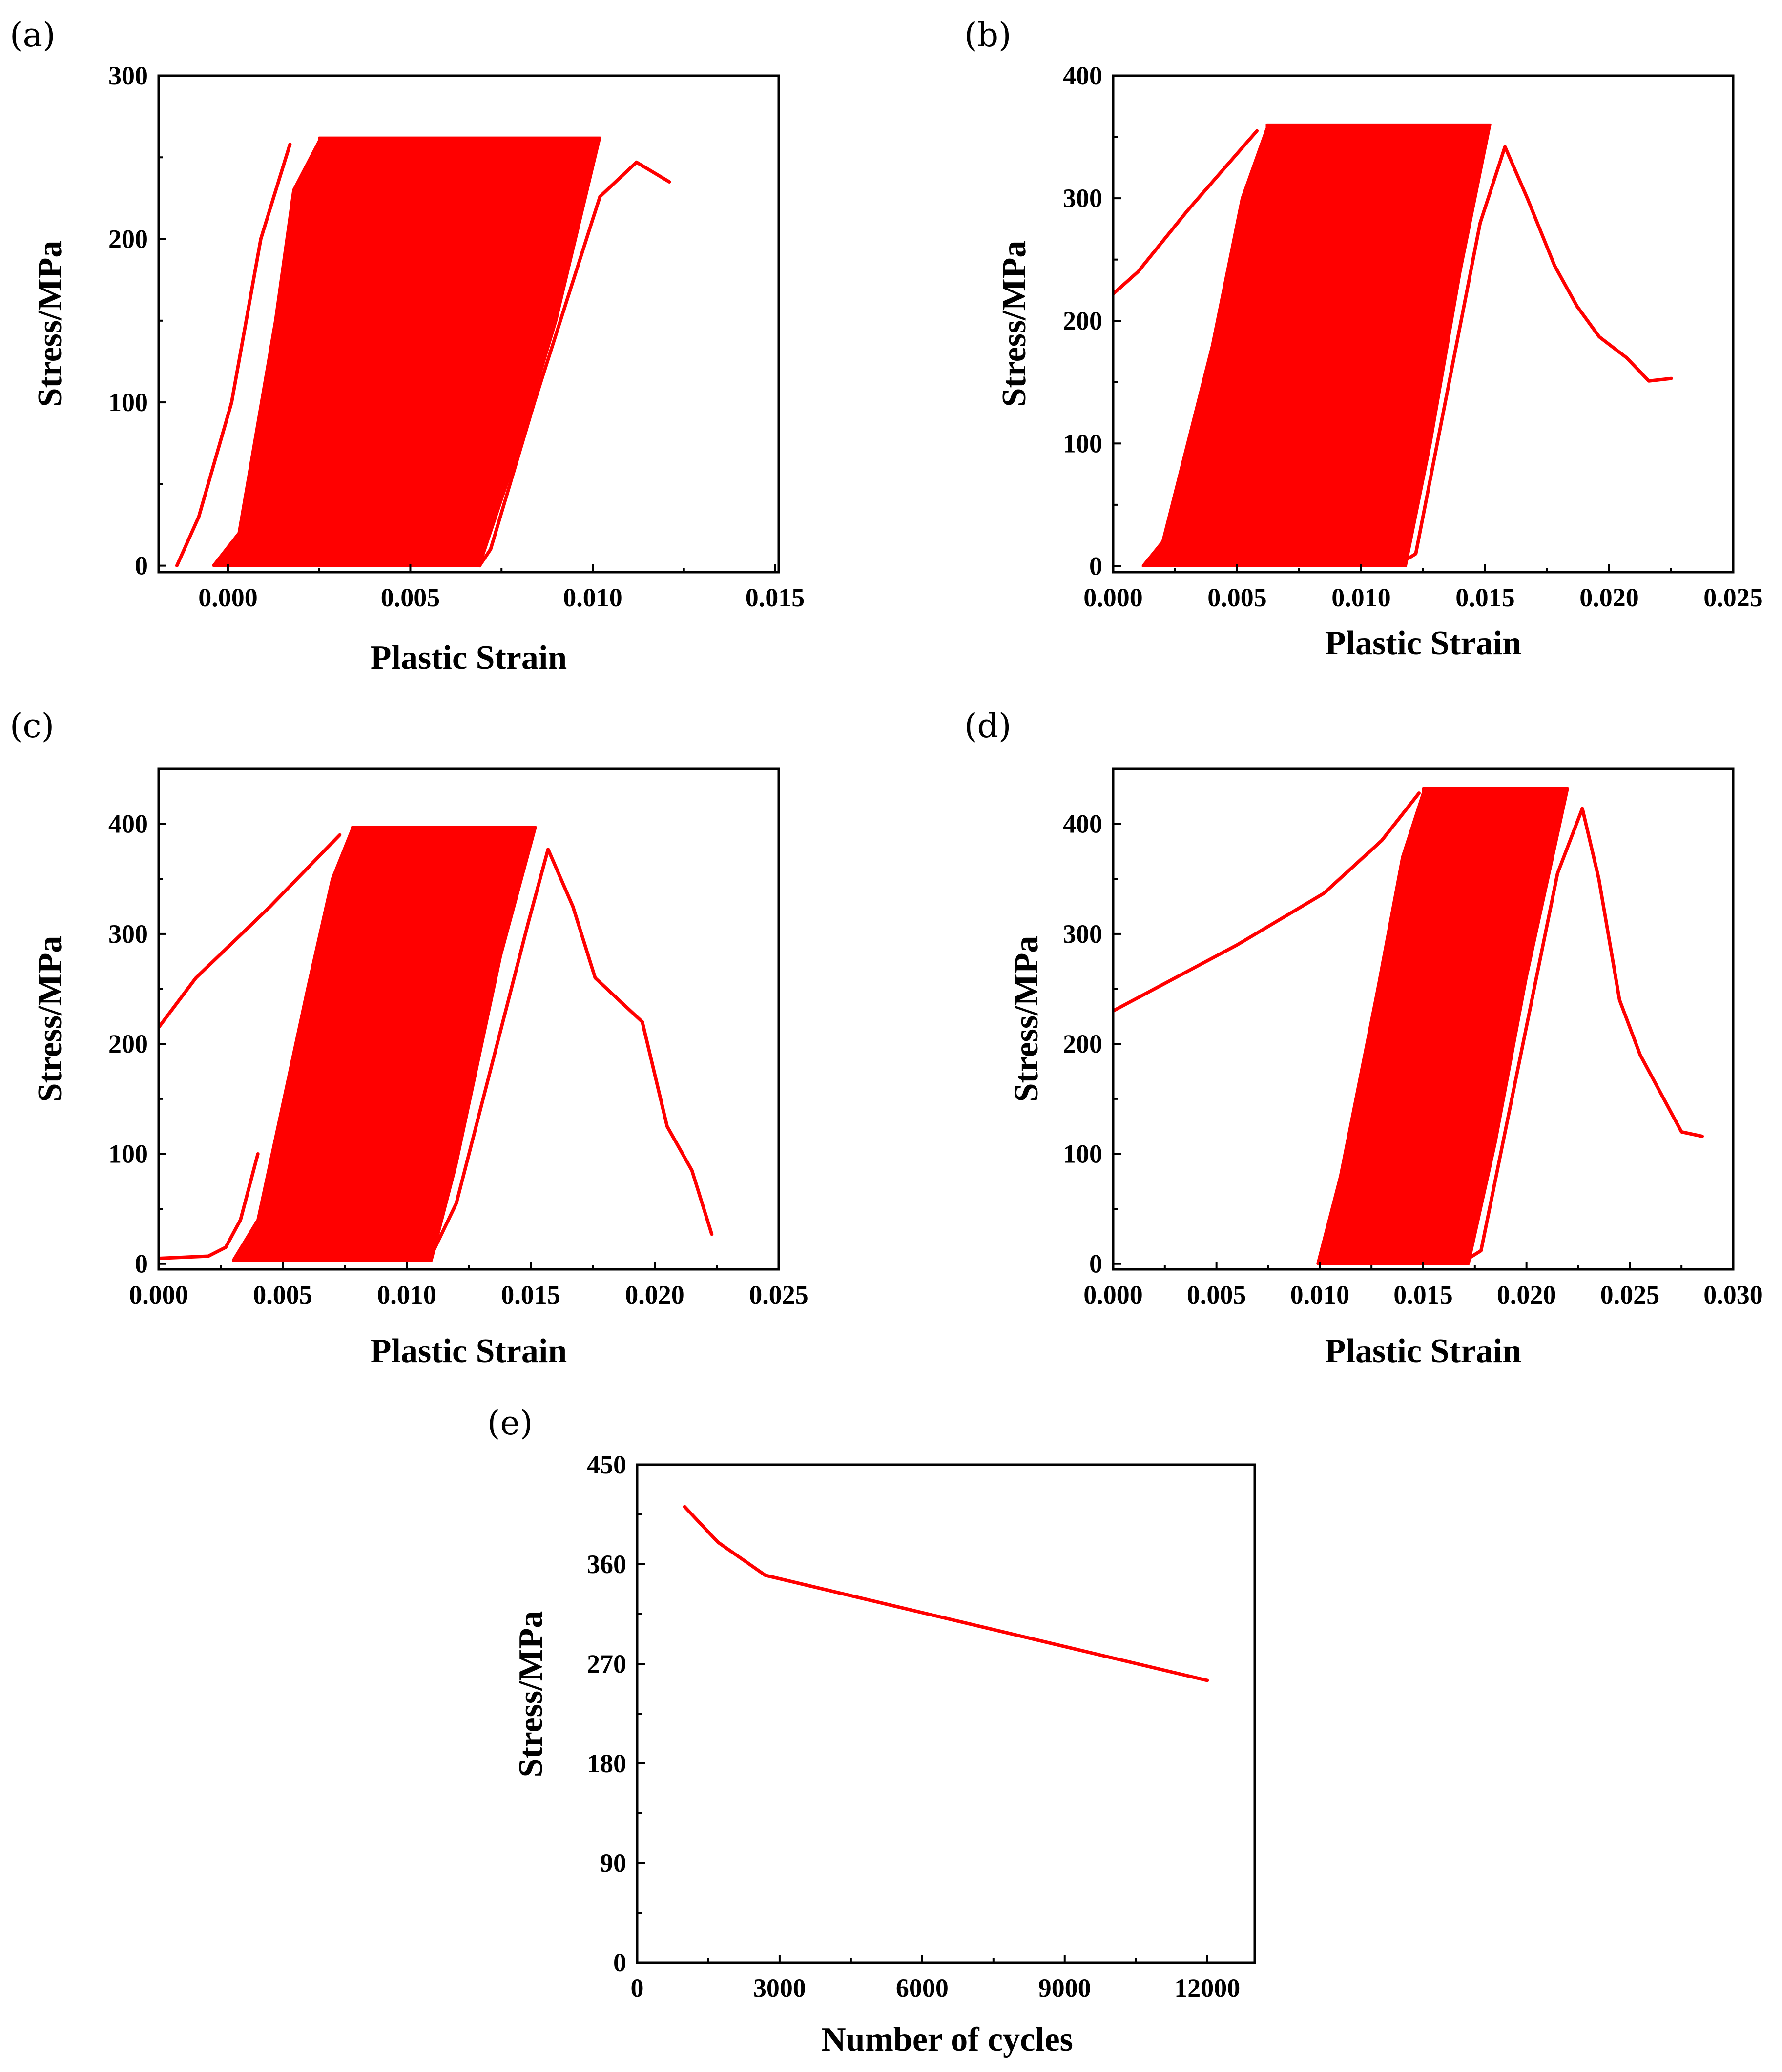 This screenshot has height=2072, width=1782. I want to click on panel-label-e: (e), so click(510, 1423).